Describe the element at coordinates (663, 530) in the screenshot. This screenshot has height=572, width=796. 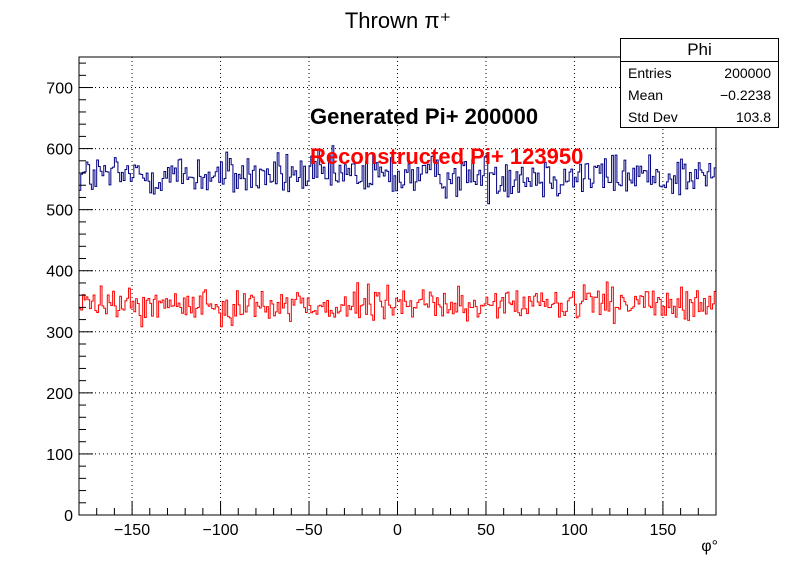
I see `x-tick-label: 150` at that location.